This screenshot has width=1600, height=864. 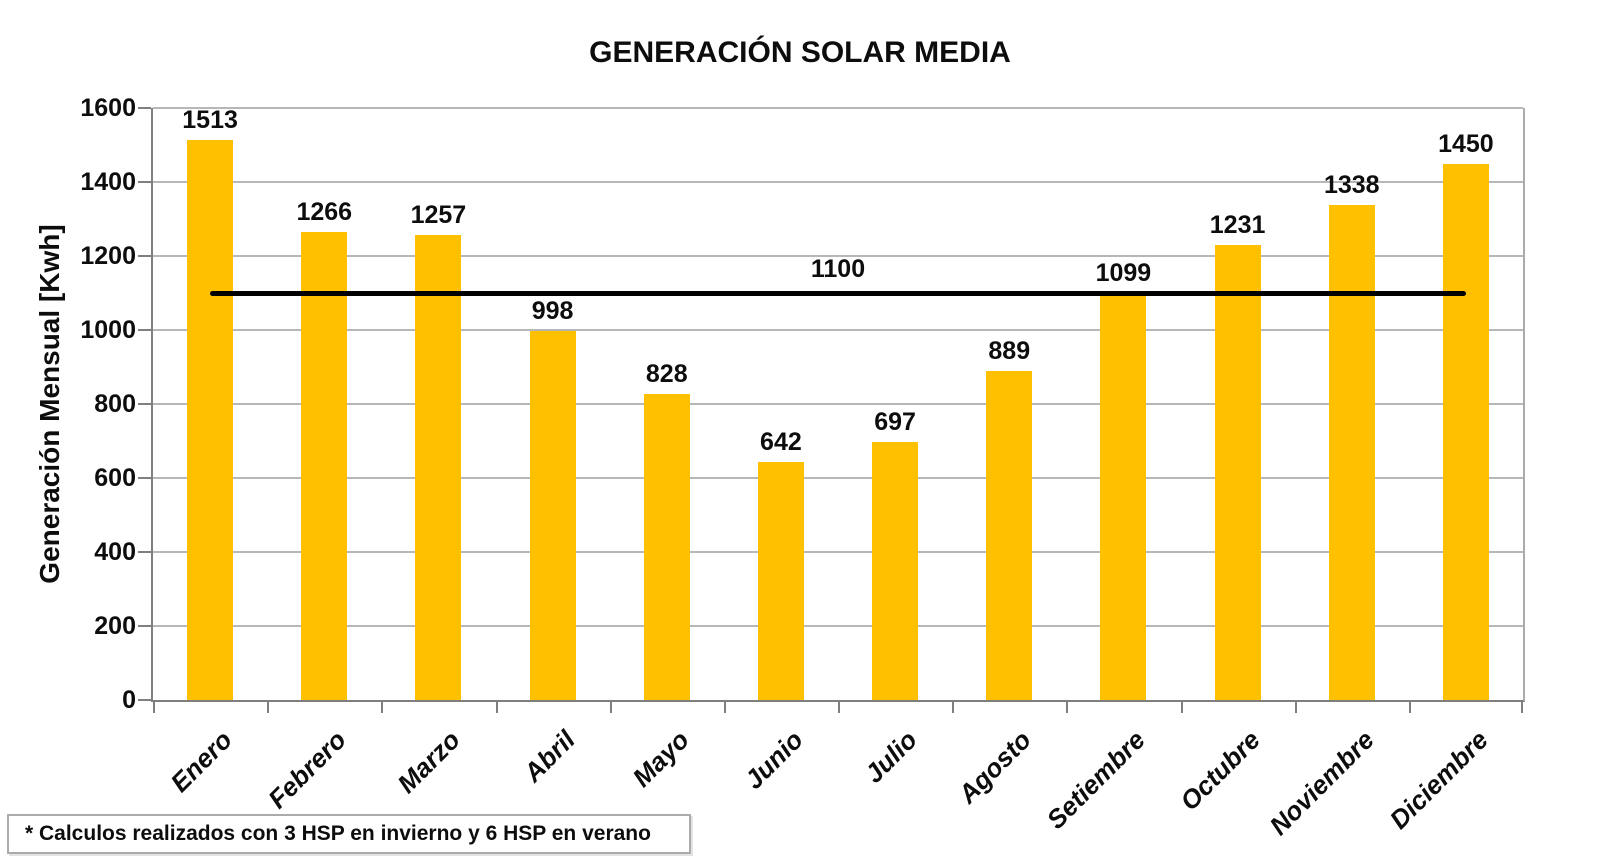 What do you see at coordinates (1351, 452) in the screenshot?
I see `bar-noviembre` at bounding box center [1351, 452].